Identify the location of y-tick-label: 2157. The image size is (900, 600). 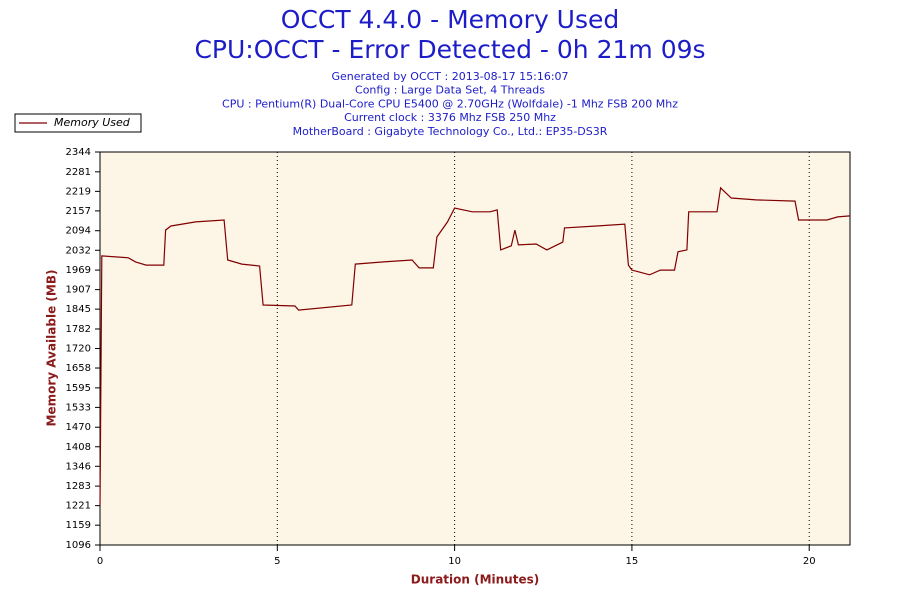
(78, 211).